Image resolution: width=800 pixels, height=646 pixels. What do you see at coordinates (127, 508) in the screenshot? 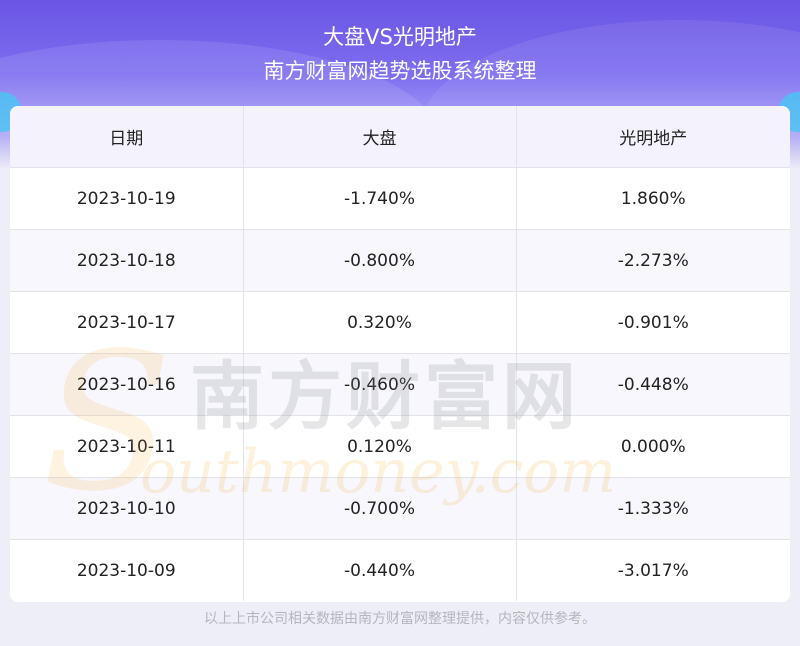
I see `date-cell: 2023-10-10` at bounding box center [127, 508].